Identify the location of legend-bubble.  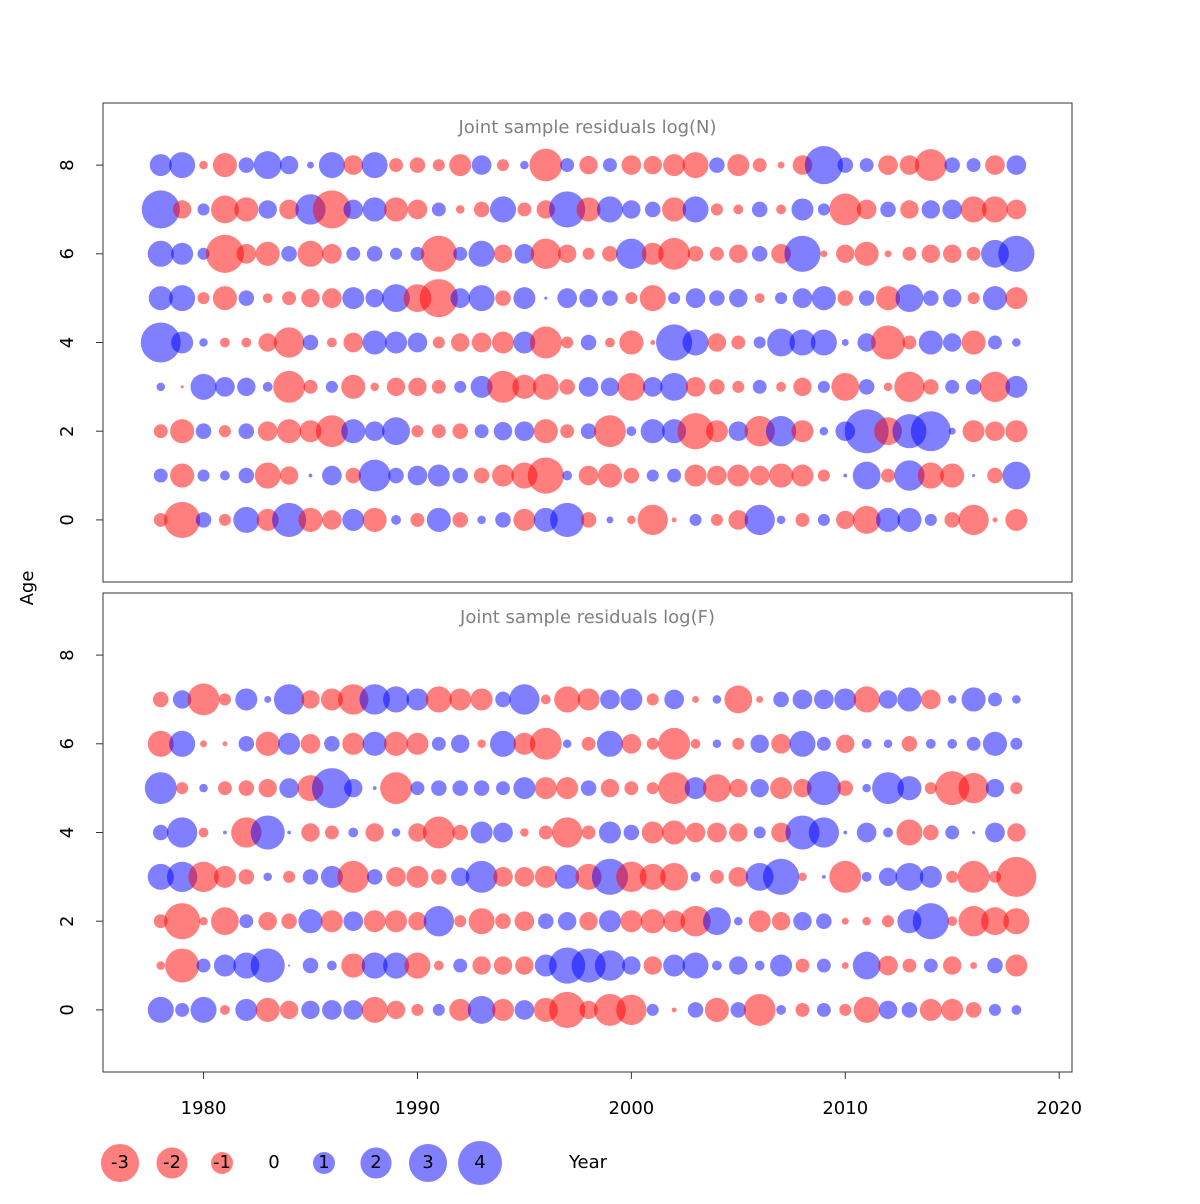
(172, 1163).